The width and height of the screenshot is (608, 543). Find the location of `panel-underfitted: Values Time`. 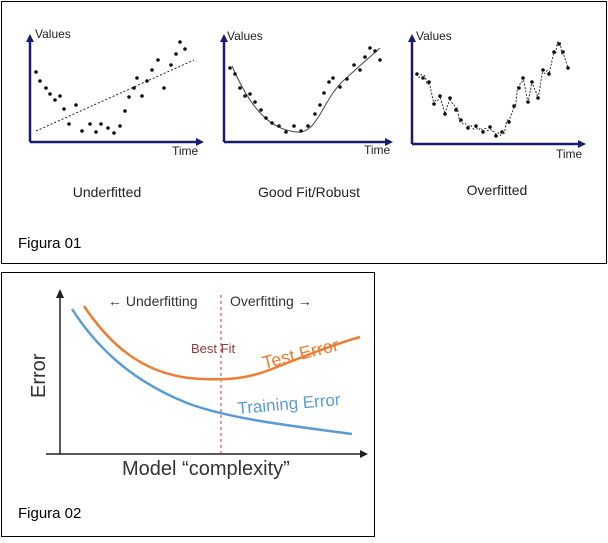

panel-underfitted: Values Time is located at coordinates (115, 92).